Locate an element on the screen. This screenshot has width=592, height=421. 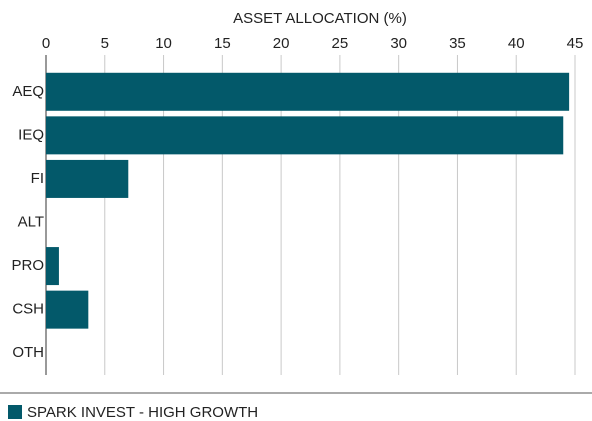
x-tick-label: 10 is located at coordinates (163, 43).